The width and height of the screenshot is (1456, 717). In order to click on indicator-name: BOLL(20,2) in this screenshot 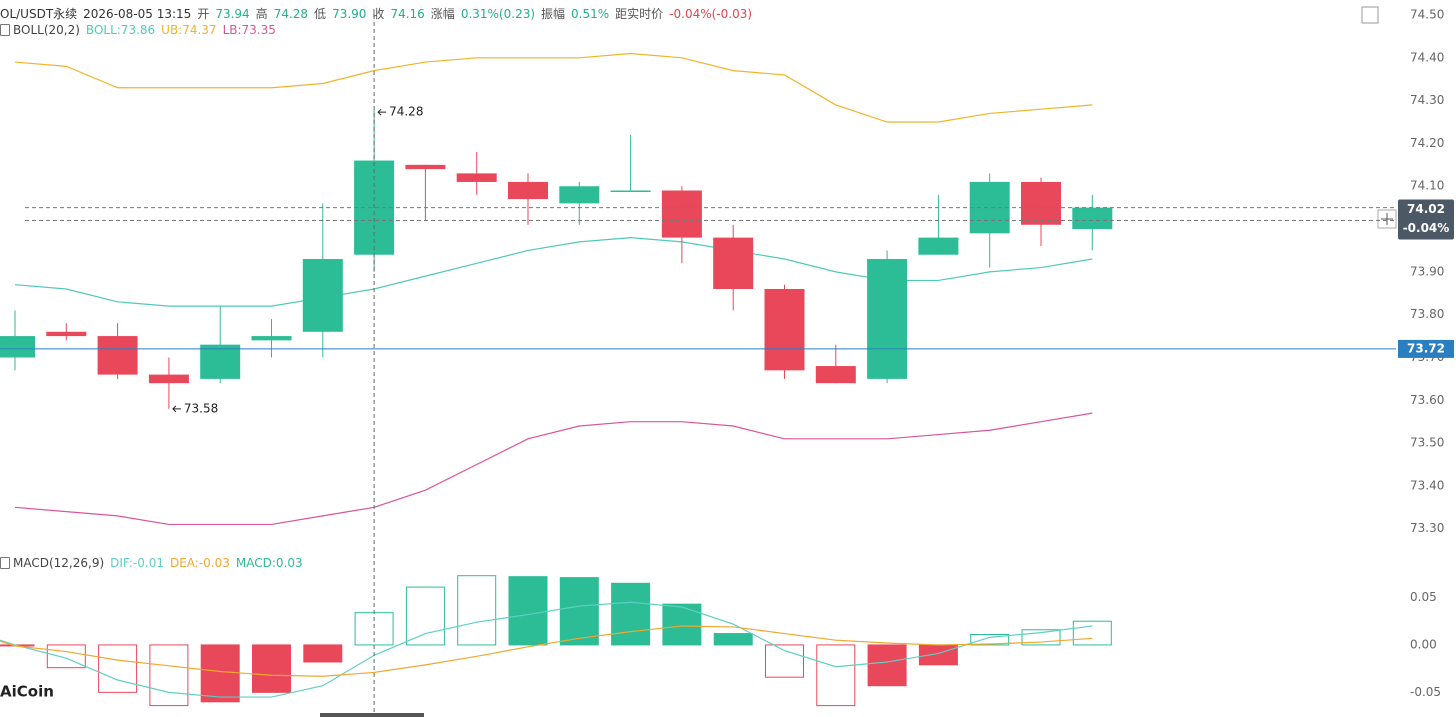, I will do `click(46, 30)`.